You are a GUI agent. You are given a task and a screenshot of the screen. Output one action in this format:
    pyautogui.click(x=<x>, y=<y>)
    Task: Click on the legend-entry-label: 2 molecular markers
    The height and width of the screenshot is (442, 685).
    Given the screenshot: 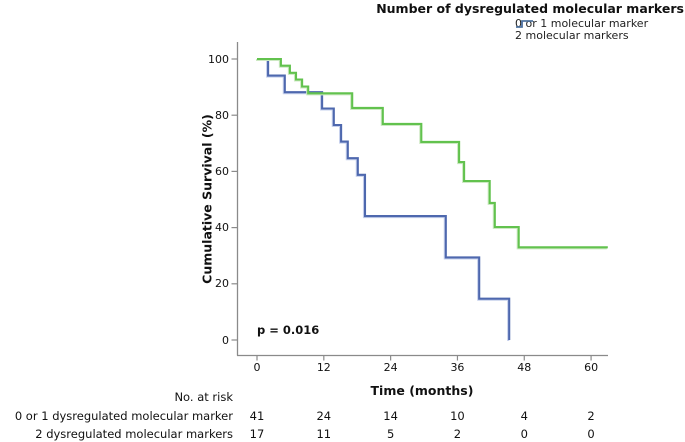 What is the action you would take?
    pyautogui.click(x=572, y=35)
    